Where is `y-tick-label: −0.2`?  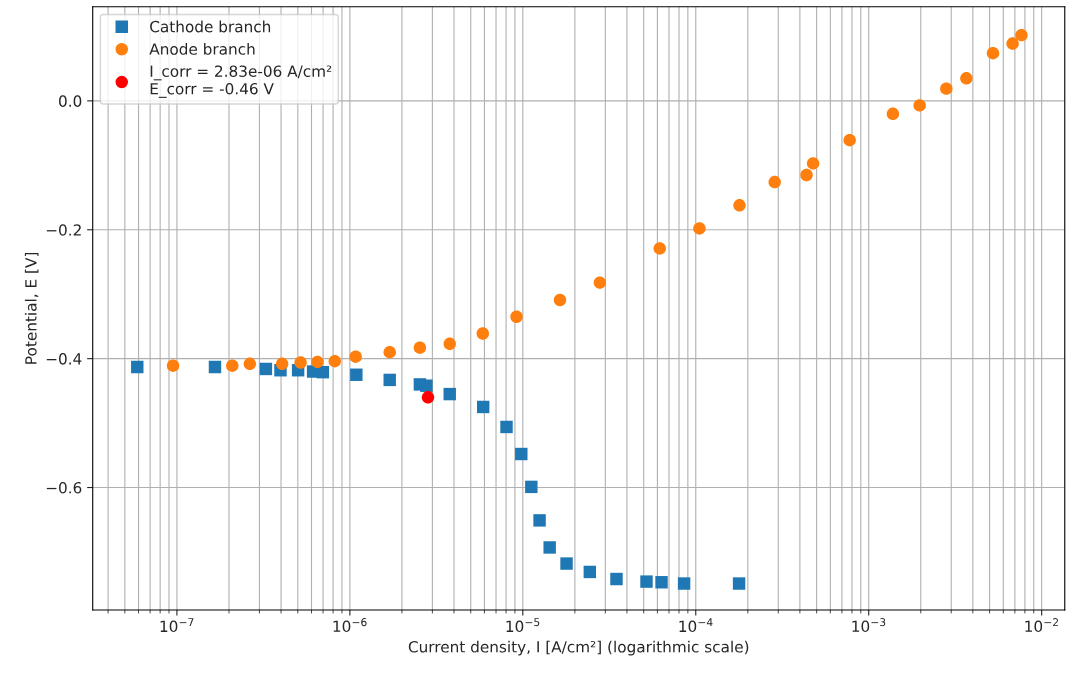
y-tick-label: −0.2 is located at coordinates (63, 230).